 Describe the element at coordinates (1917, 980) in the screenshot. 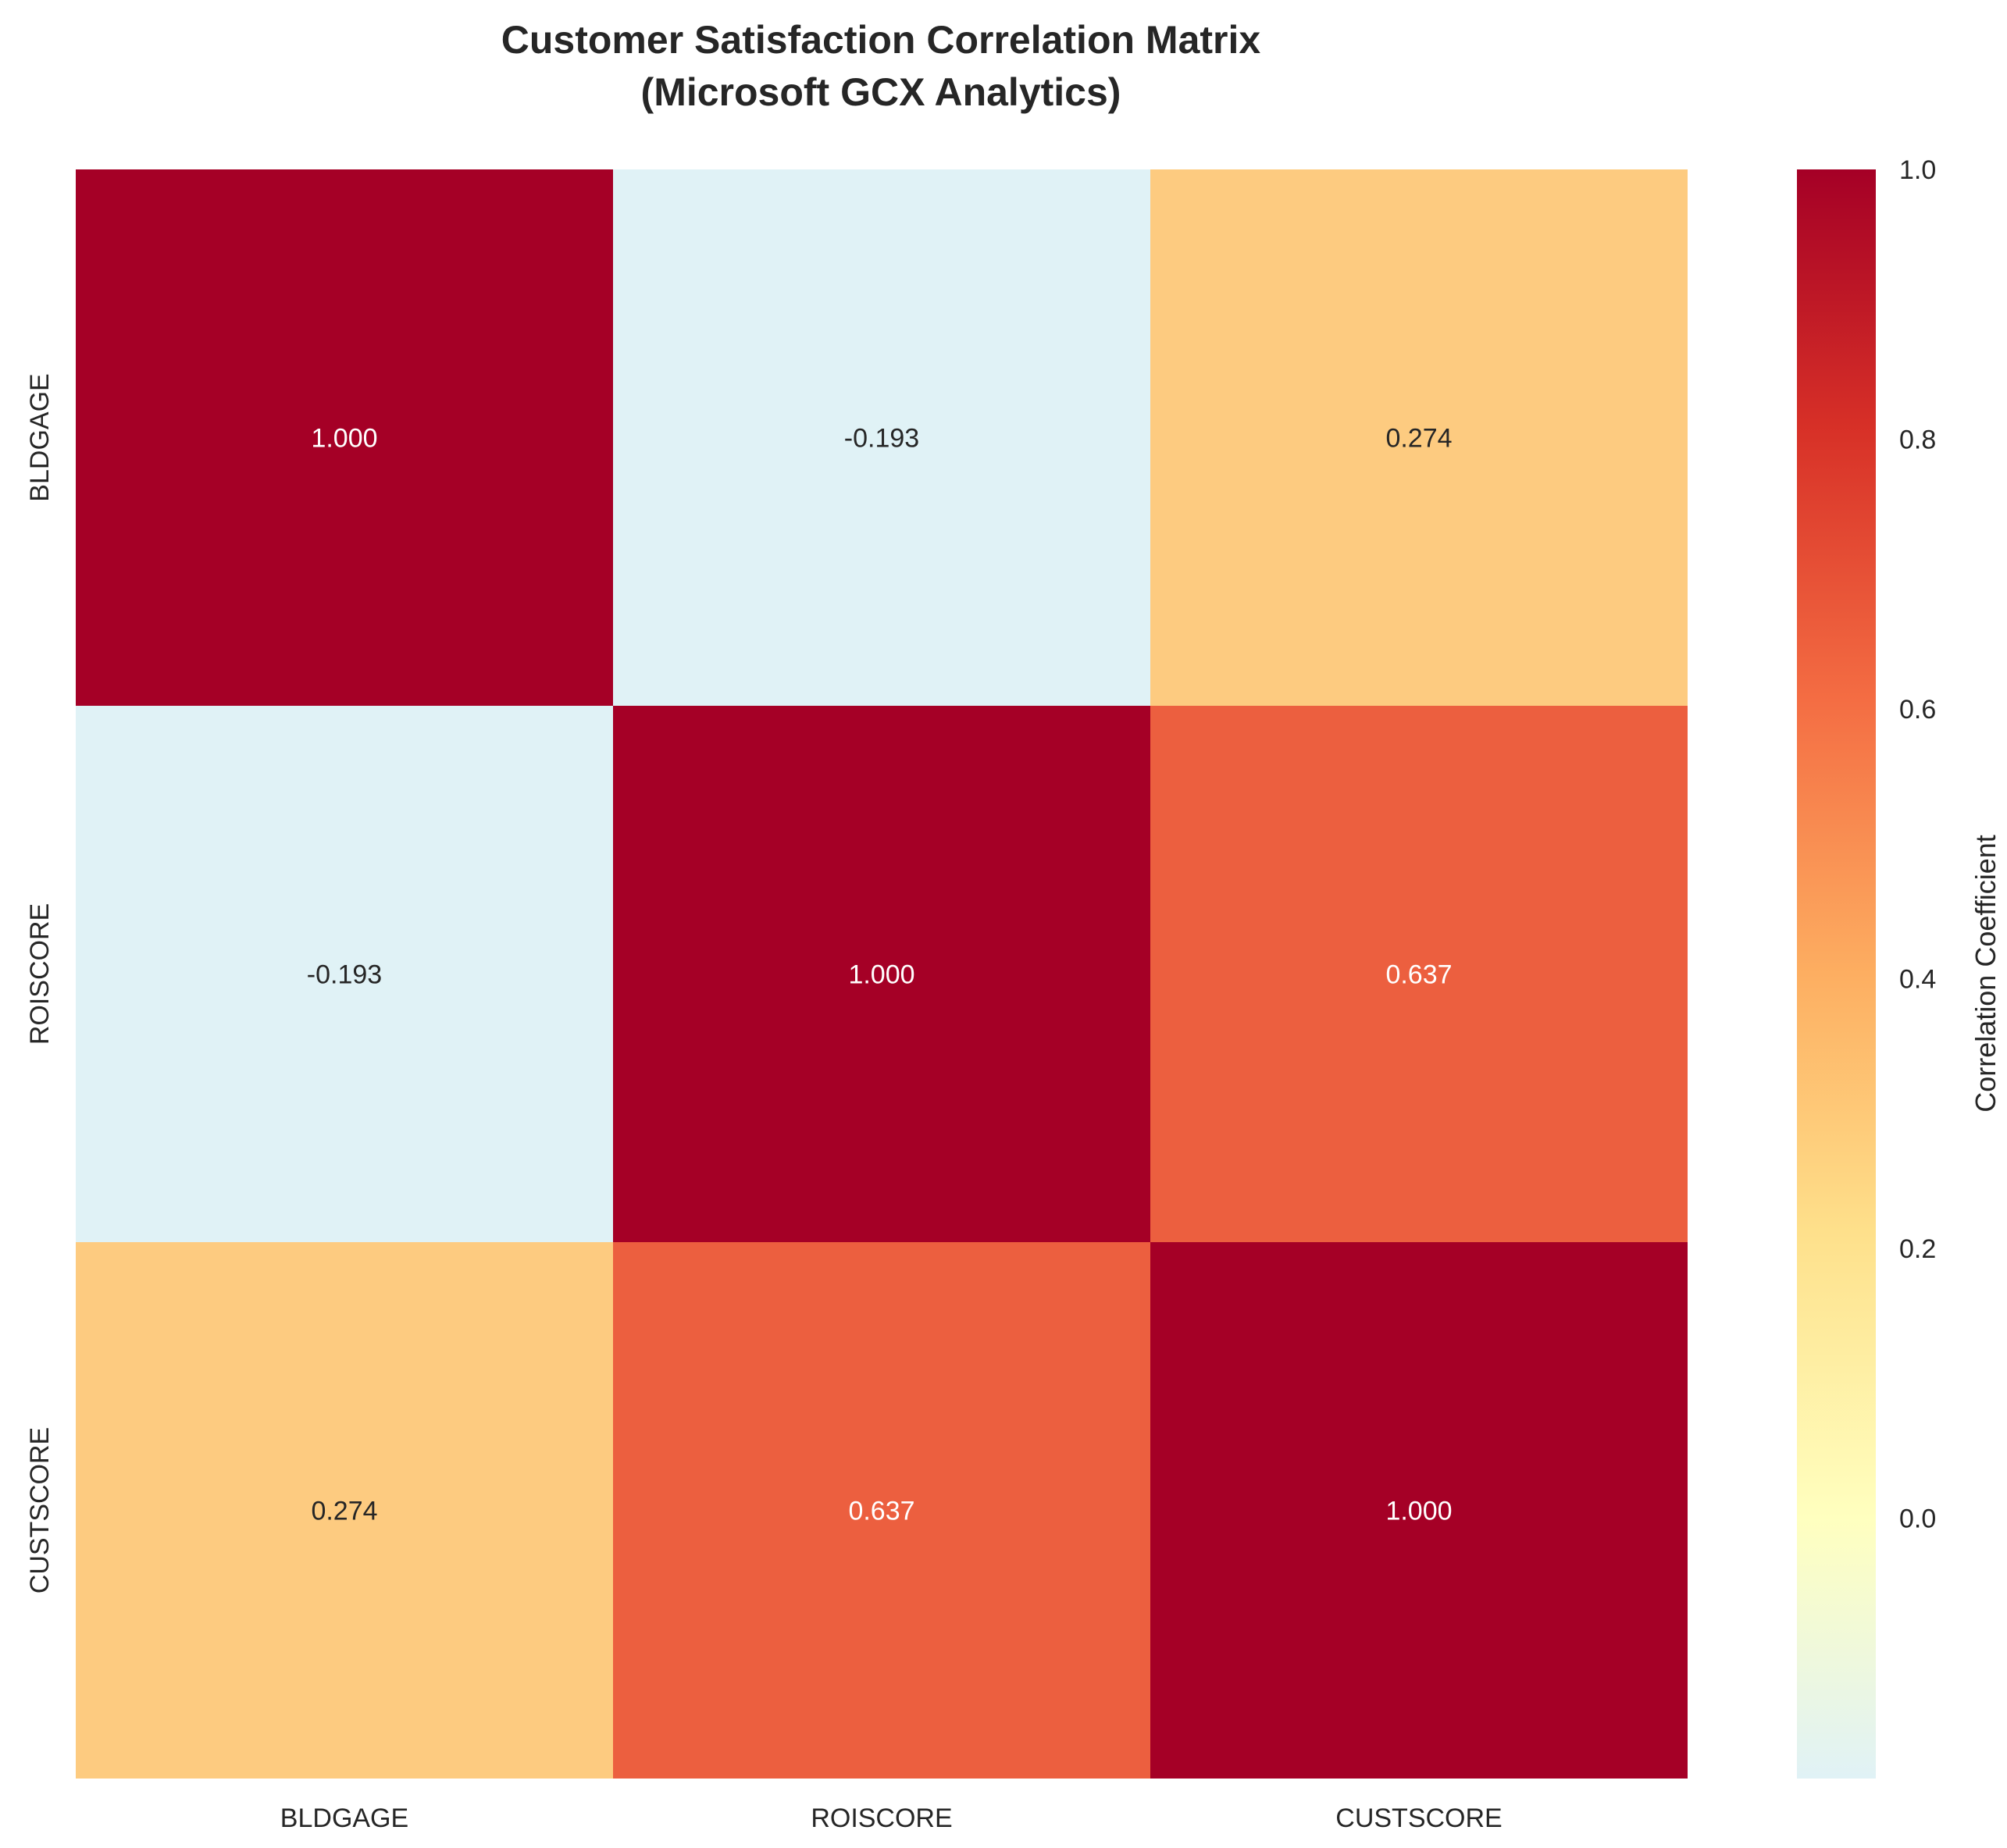

I see `colorbar-tick-label: 0.4` at that location.